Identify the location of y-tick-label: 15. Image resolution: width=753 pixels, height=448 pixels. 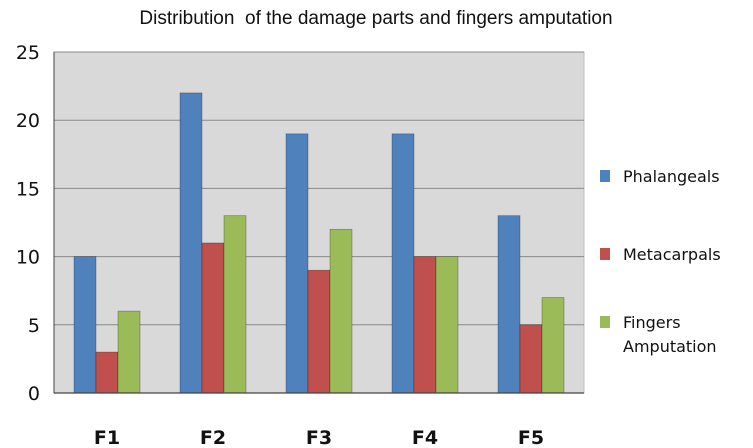
(28, 189).